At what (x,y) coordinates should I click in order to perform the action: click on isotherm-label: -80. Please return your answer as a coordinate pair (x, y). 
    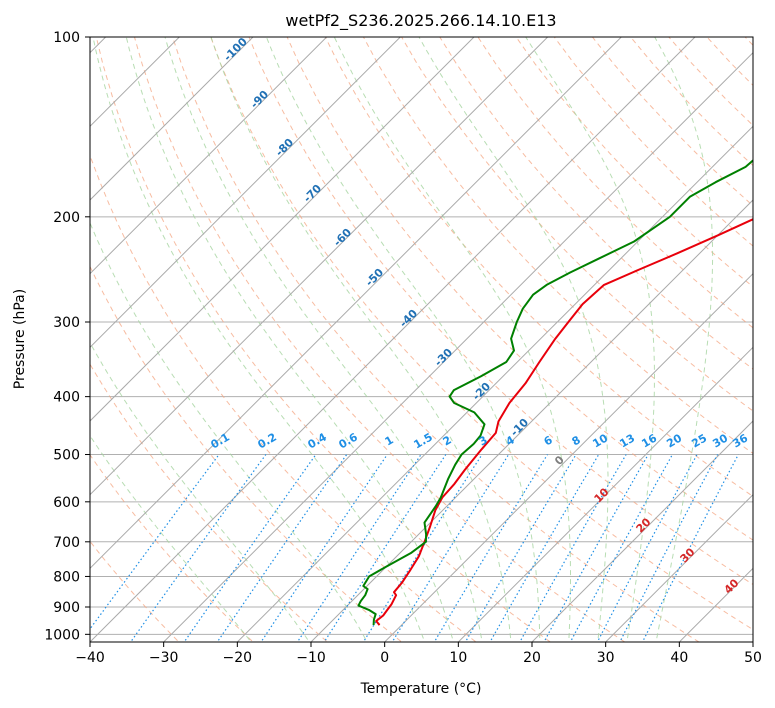
    Looking at the image, I should click on (284, 147).